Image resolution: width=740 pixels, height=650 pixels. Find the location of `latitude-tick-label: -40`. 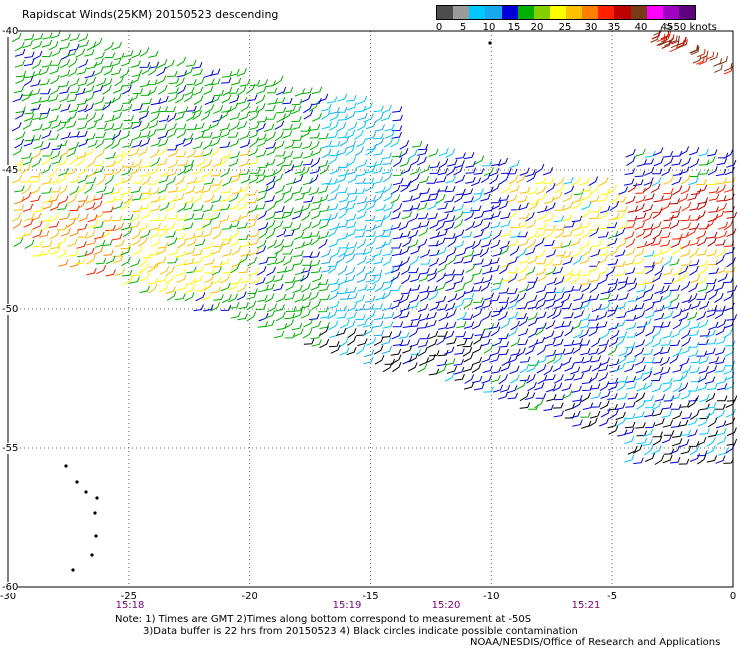

latitude-tick-label: -40 is located at coordinates (10, 31).